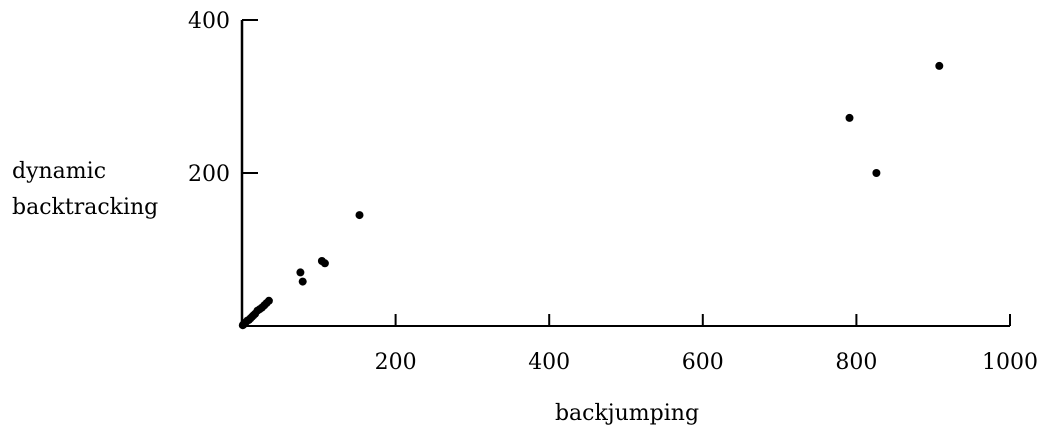  What do you see at coordinates (396, 362) in the screenshot?
I see `x-tick-label: 200` at bounding box center [396, 362].